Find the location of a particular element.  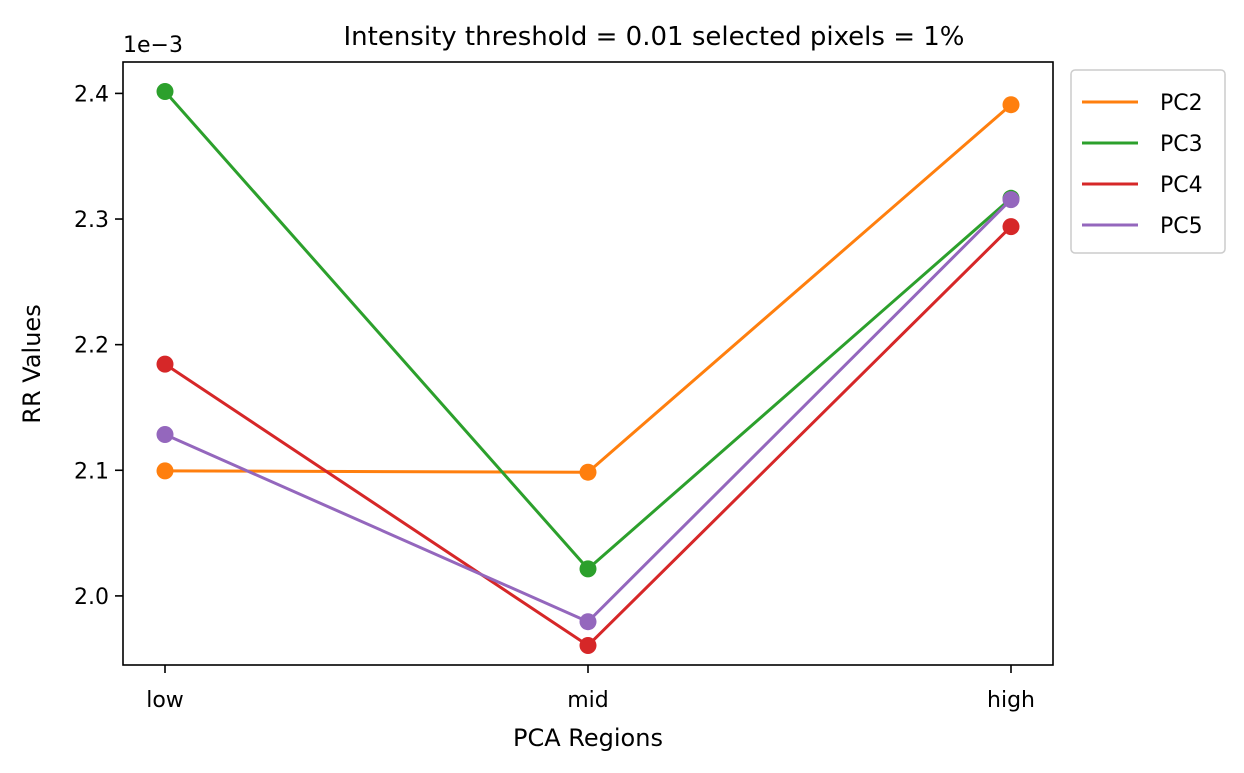

x-tick-label-low: low is located at coordinates (165, 700).